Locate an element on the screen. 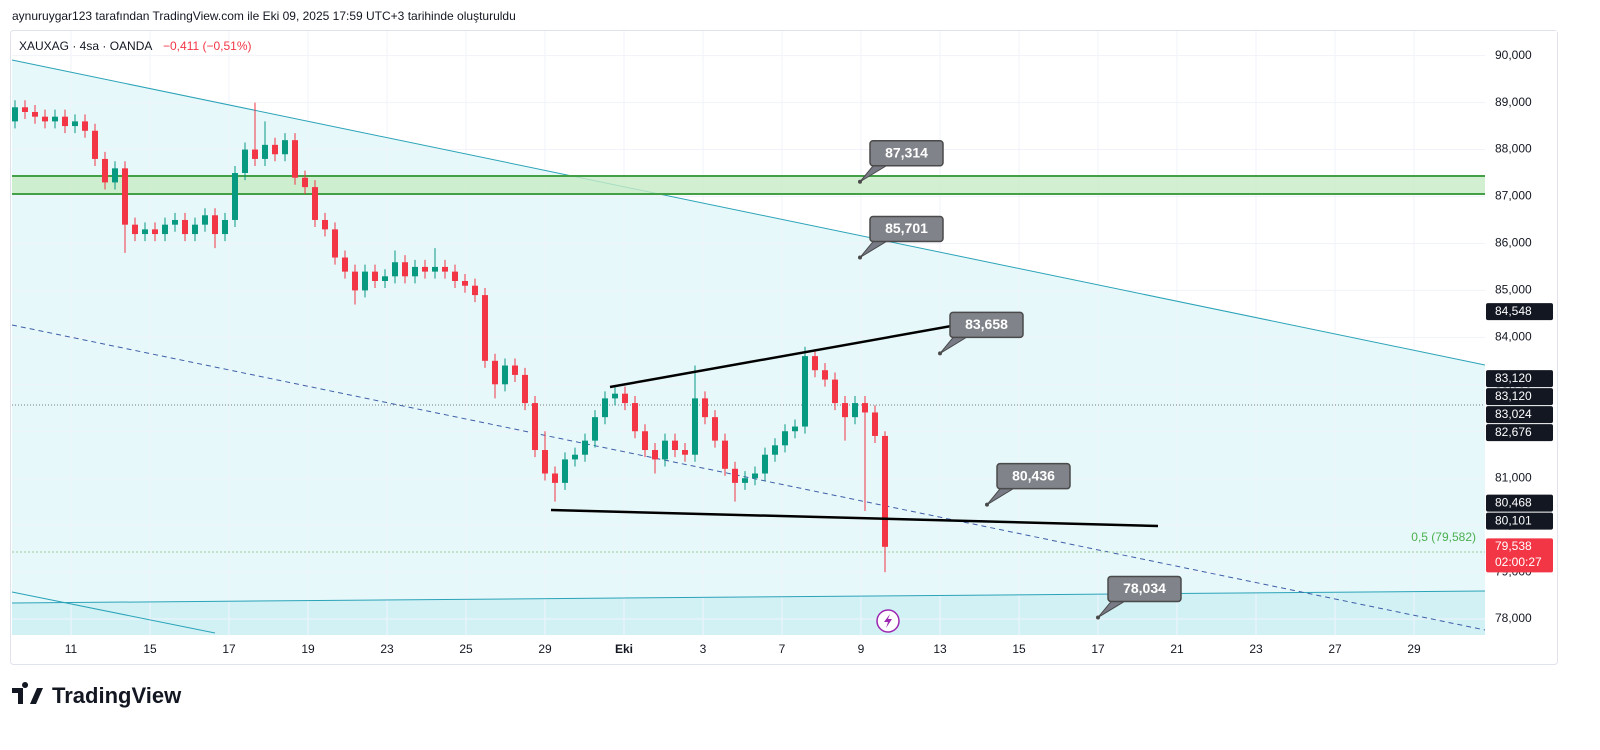 Image resolution: width=1600 pixels, height=750 pixels. callout-label: 83,658 is located at coordinates (986, 324).